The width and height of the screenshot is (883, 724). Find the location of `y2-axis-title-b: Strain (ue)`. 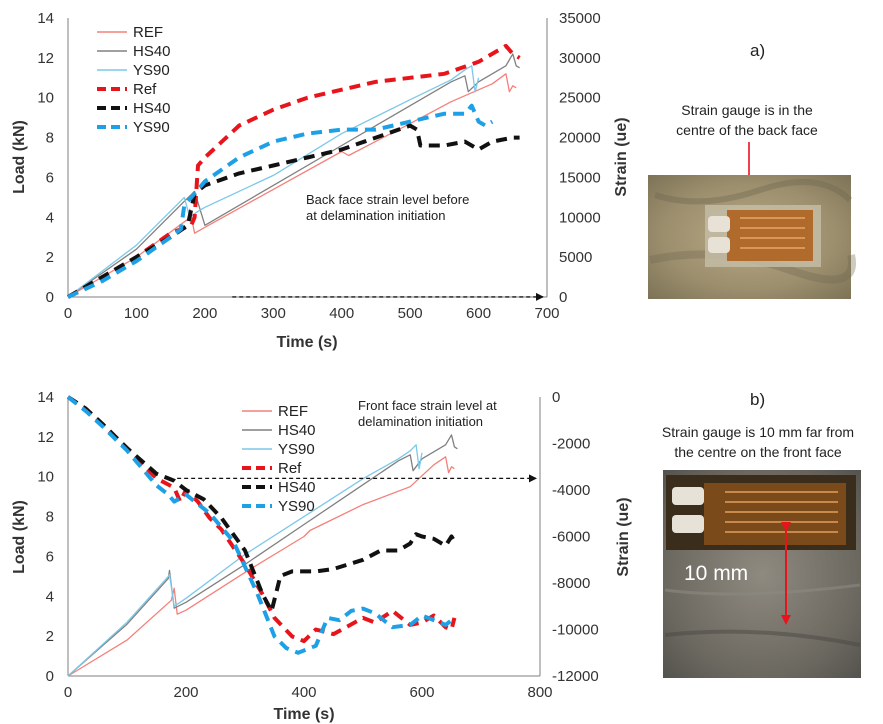

y2-axis-title-b: Strain (ue) is located at coordinates (623, 536).